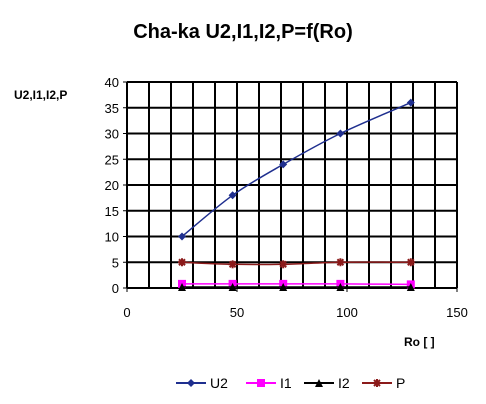 The width and height of the screenshot is (486, 404). What do you see at coordinates (243, 32) in the screenshot?
I see `chart-title: Cha-ka U2,I1,I2,P=f(Ro)` at bounding box center [243, 32].